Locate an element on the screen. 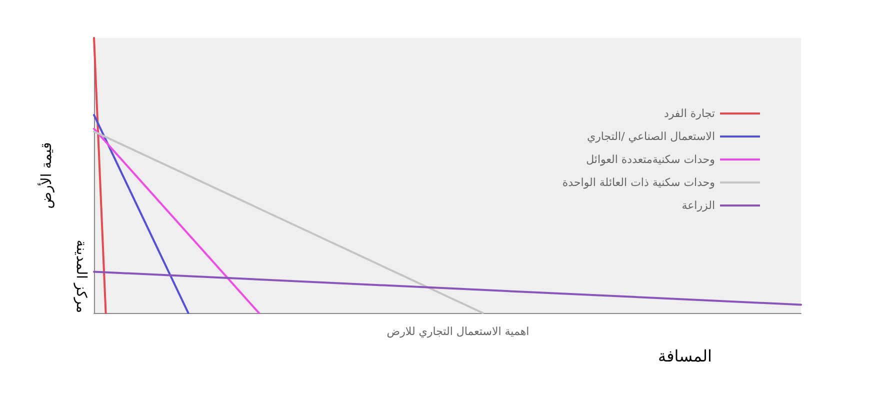 This screenshot has width=873, height=412. y-axis-title: قيمة الأرض is located at coordinates (46, 175).